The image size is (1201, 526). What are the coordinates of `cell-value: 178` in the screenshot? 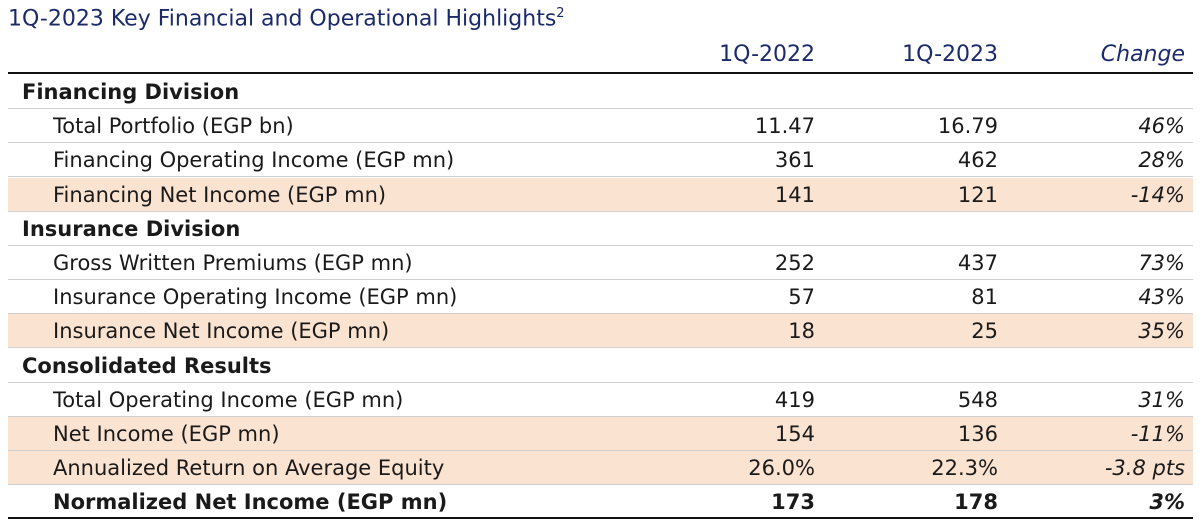 It's located at (976, 502).